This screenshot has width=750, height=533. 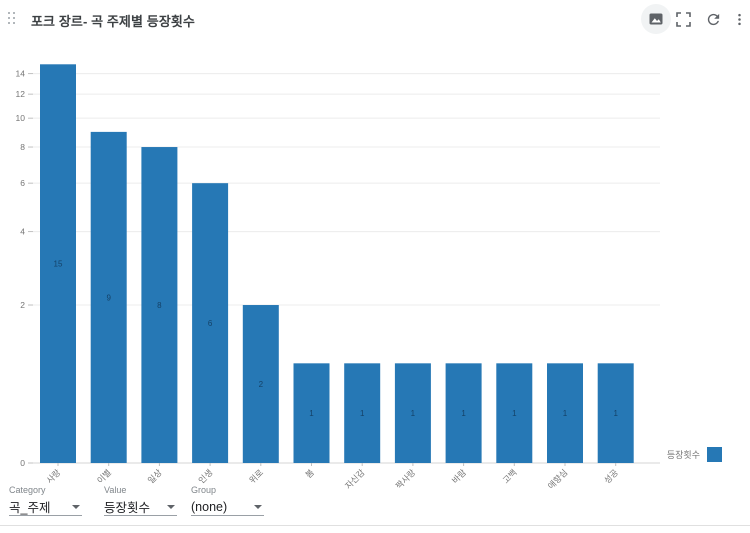 I want to click on image-export-button, so click(x=656, y=19).